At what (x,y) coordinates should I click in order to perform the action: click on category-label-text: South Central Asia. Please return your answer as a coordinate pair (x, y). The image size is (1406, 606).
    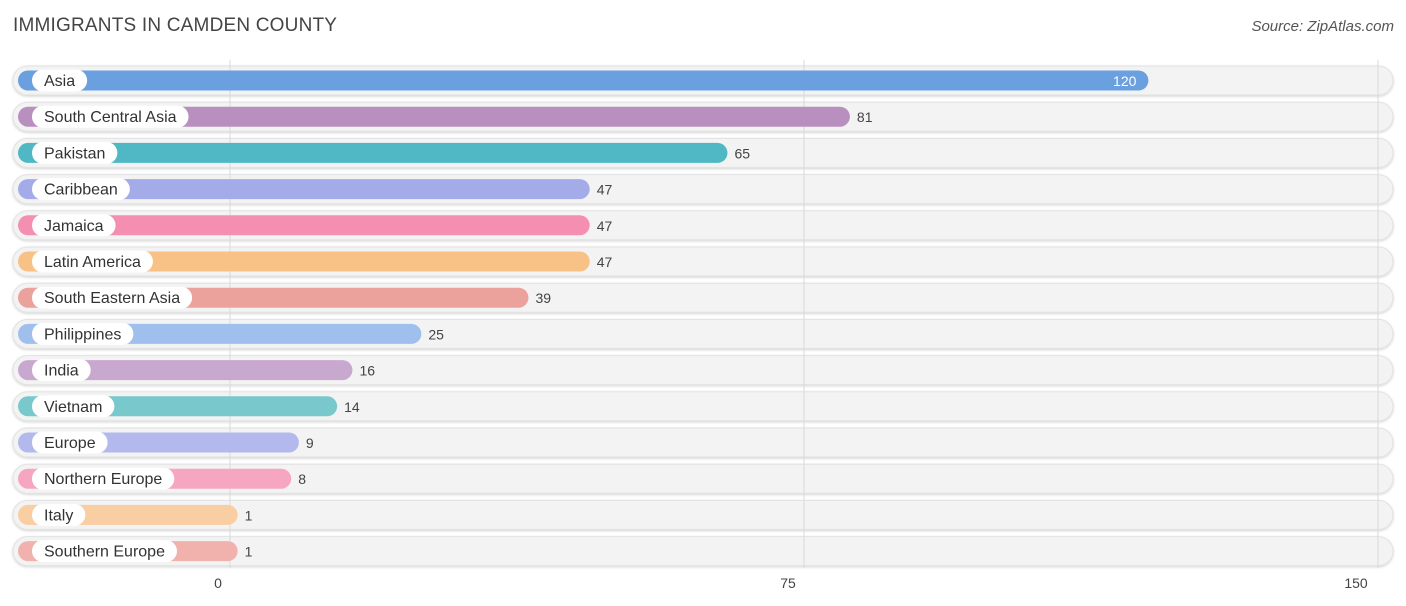
    Looking at the image, I should click on (110, 117).